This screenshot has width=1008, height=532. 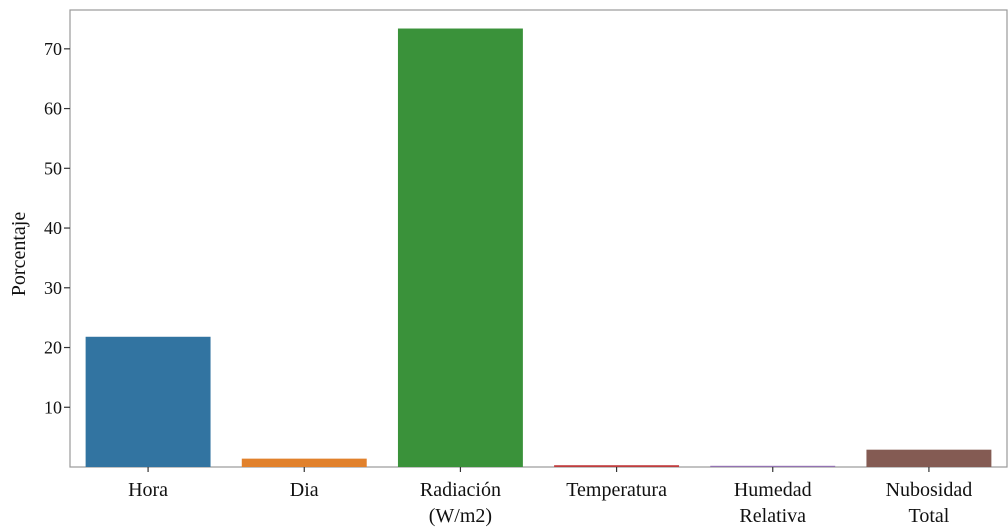 What do you see at coordinates (616, 490) in the screenshot?
I see `x-tick-label: Temperatura` at bounding box center [616, 490].